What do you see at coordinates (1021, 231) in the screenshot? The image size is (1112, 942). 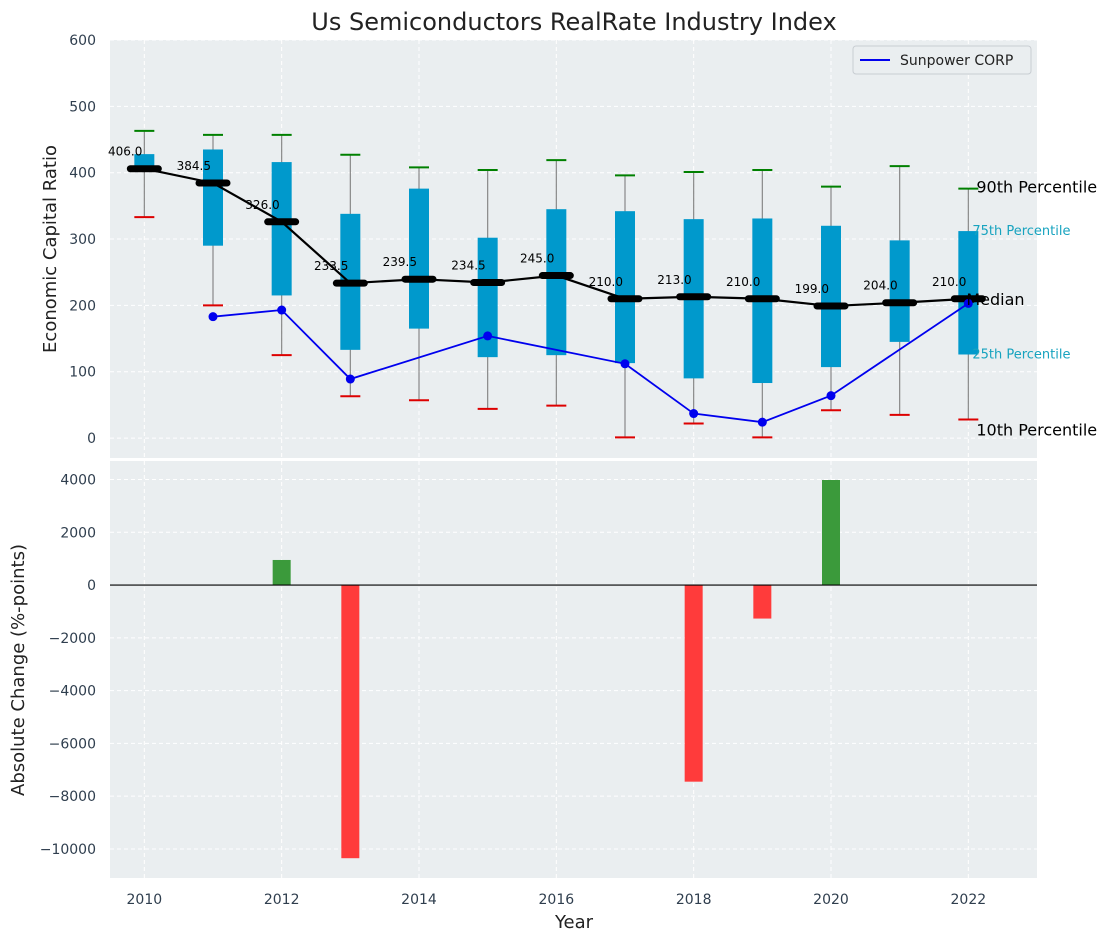 I see `label-75th-percentile: 75th Percentile` at bounding box center [1021, 231].